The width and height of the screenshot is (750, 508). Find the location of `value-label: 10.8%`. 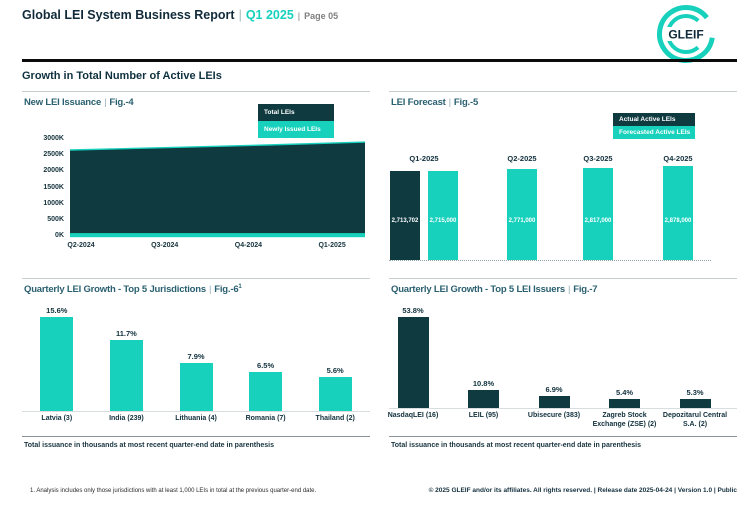

value-label: 10.8% is located at coordinates (483, 383).